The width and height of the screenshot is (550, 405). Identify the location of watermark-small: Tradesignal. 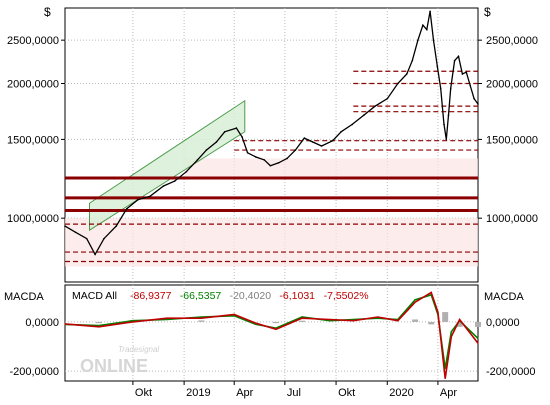
(138, 349).